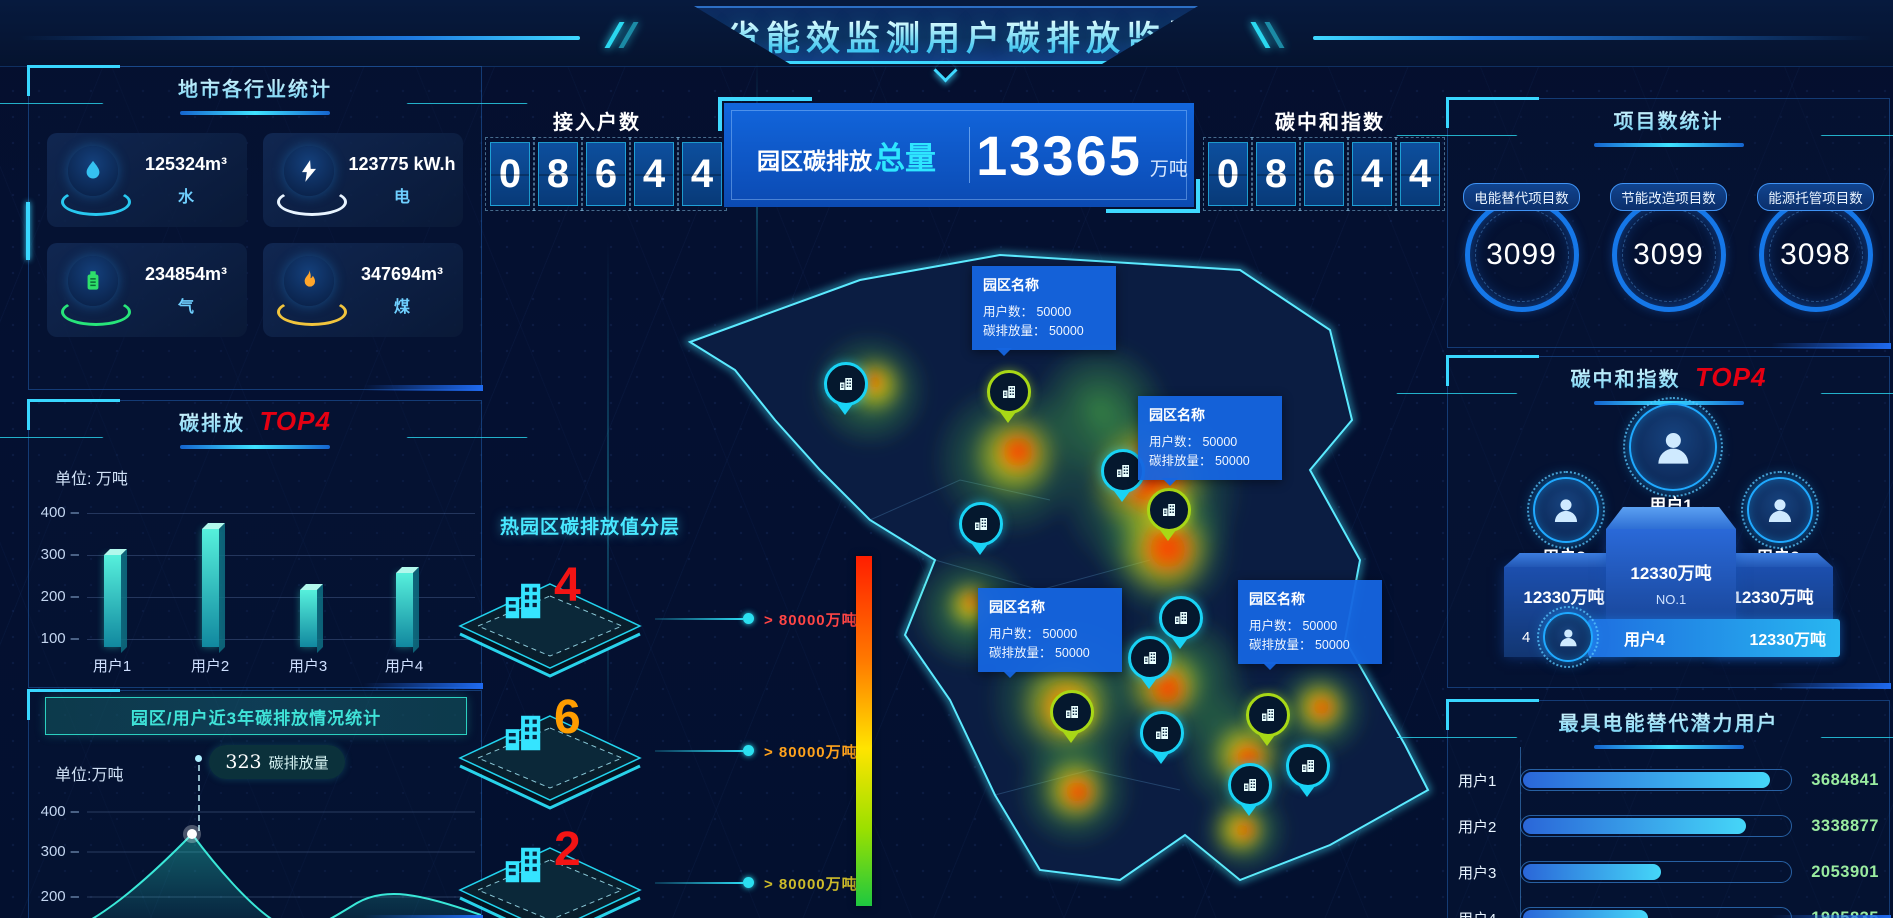 Image resolution: width=1893 pixels, height=918 pixels. I want to click on industry-card-meta: 123775 kW.h 电, so click(402, 180).